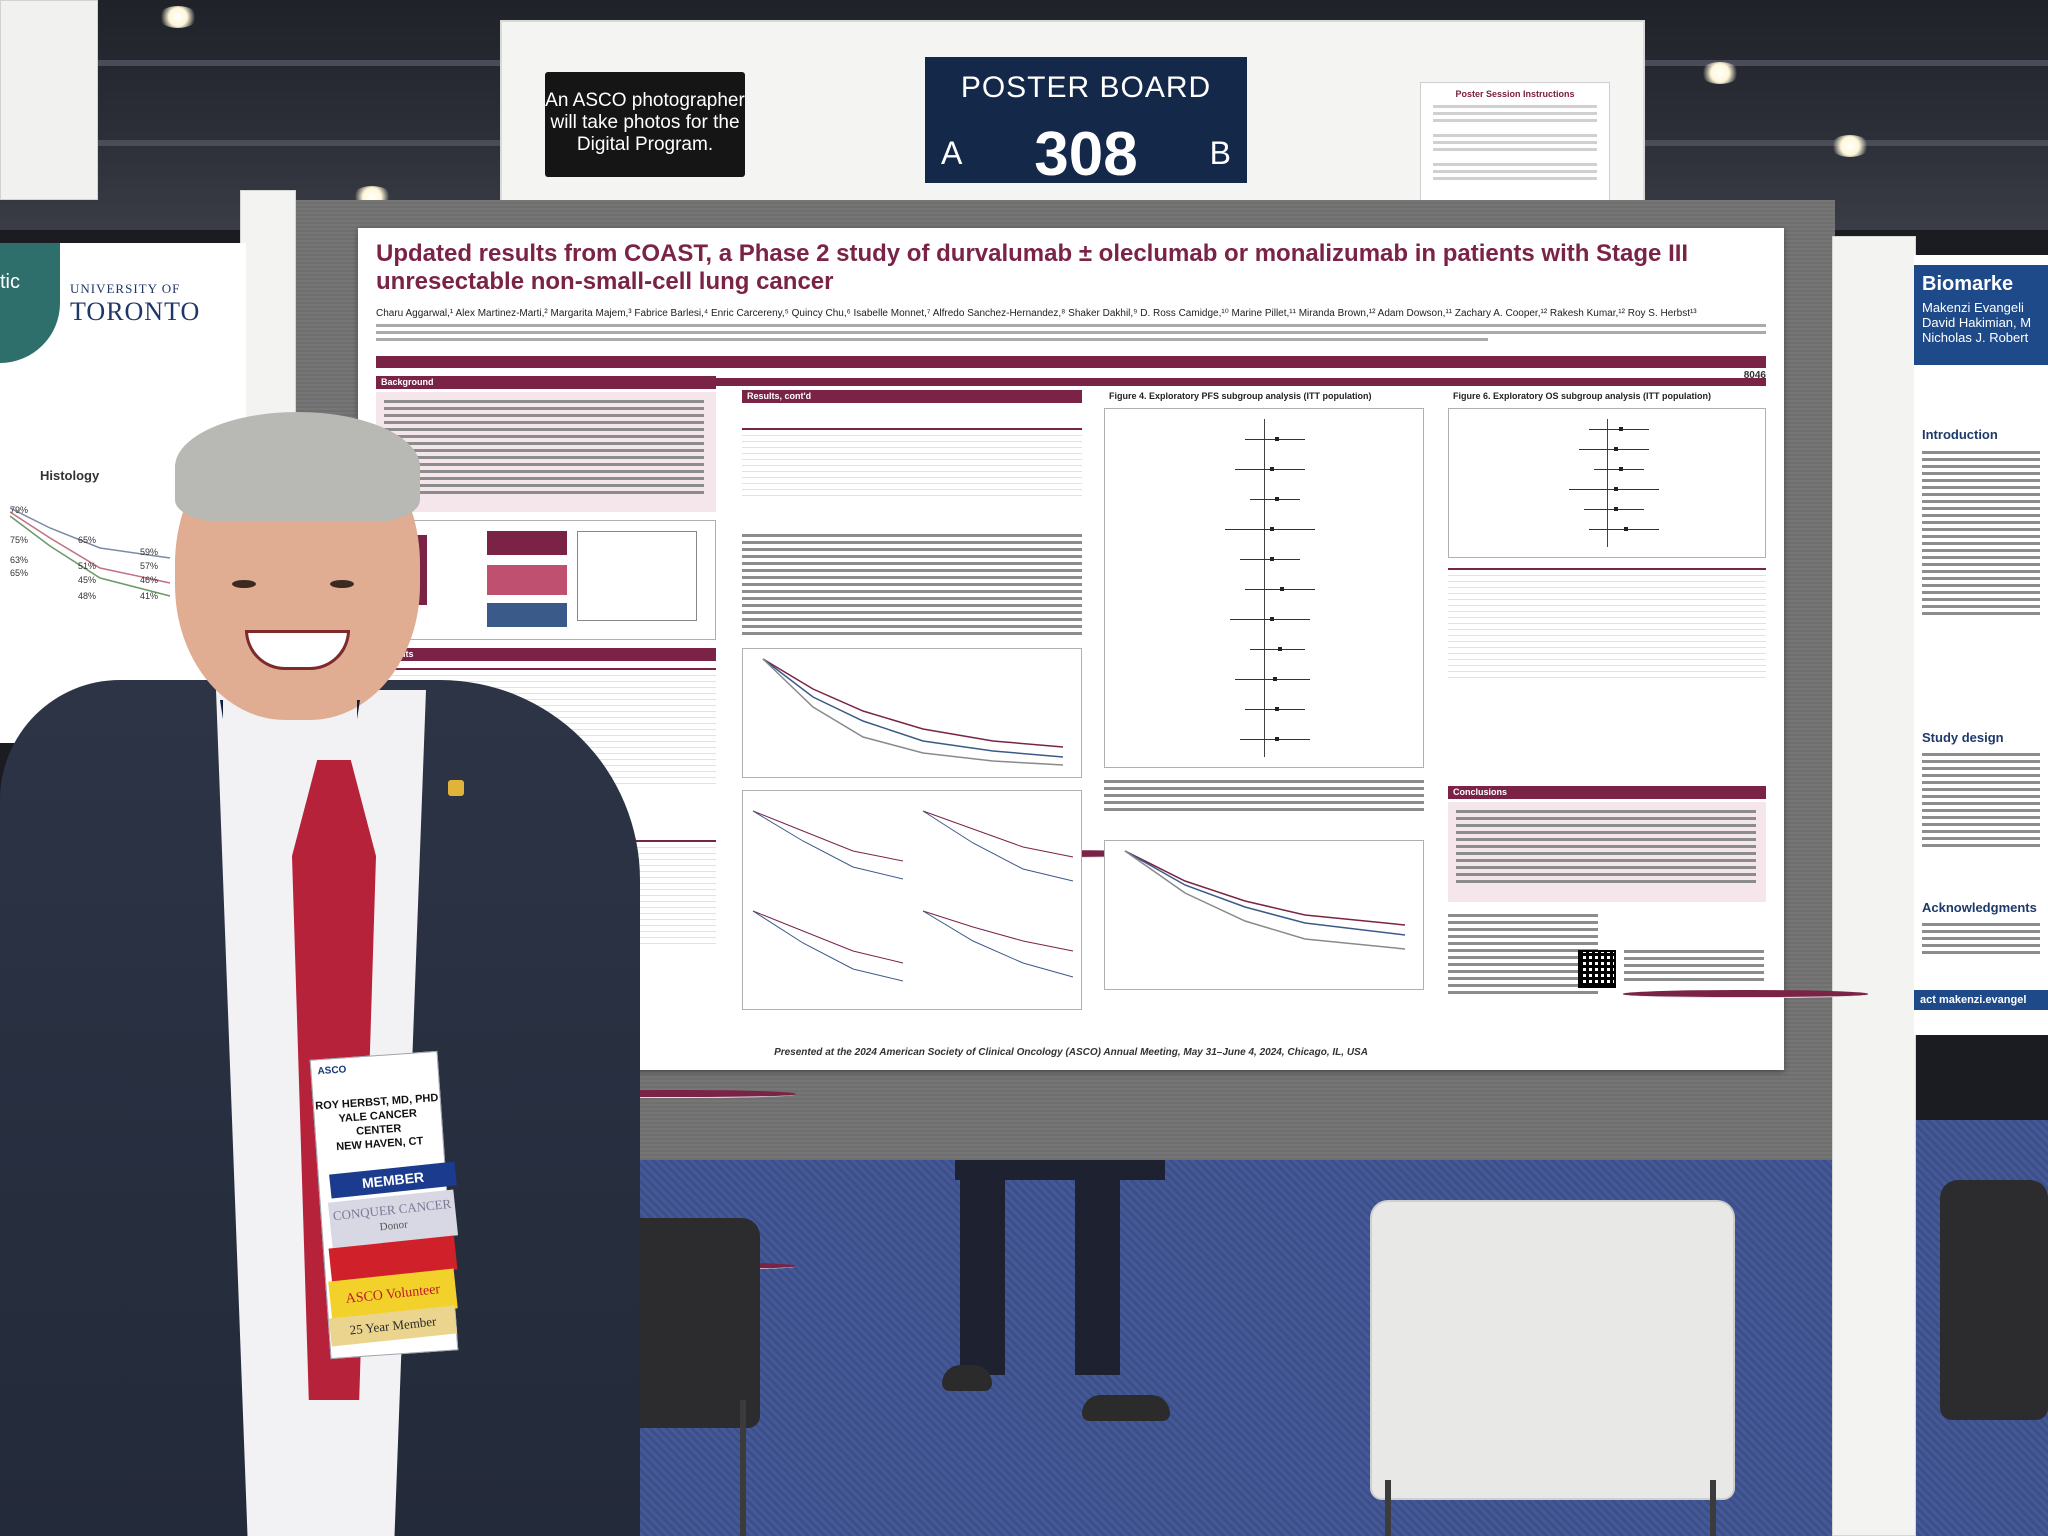 Image resolution: width=2048 pixels, height=1536 pixels. What do you see at coordinates (87, 596) in the screenshot?
I see `left-pct: 48%` at bounding box center [87, 596].